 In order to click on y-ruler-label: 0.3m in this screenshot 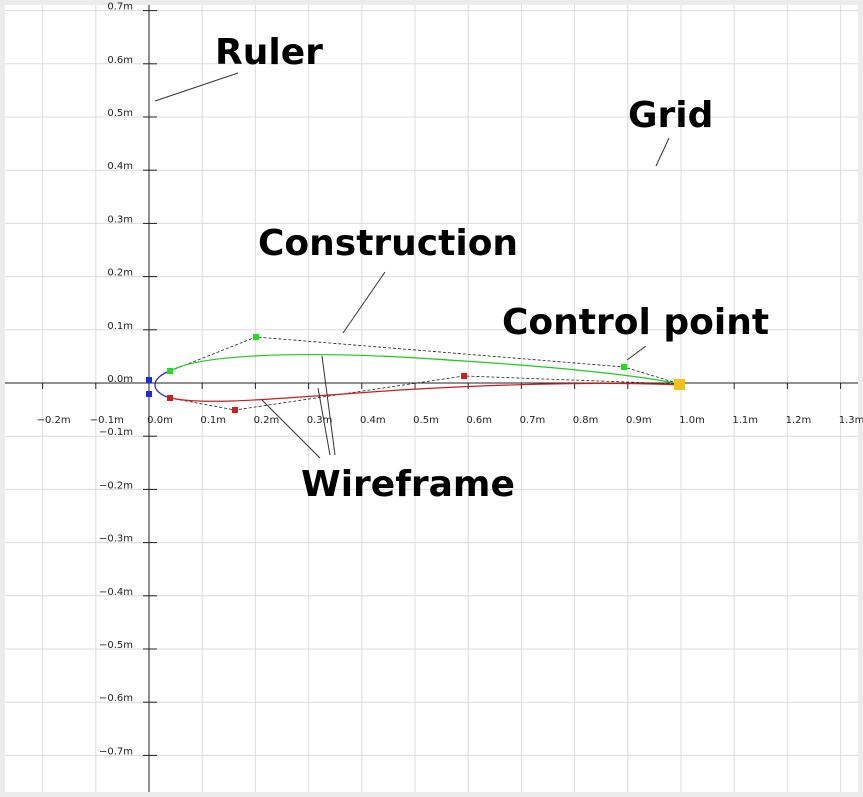, I will do `click(120, 219)`.